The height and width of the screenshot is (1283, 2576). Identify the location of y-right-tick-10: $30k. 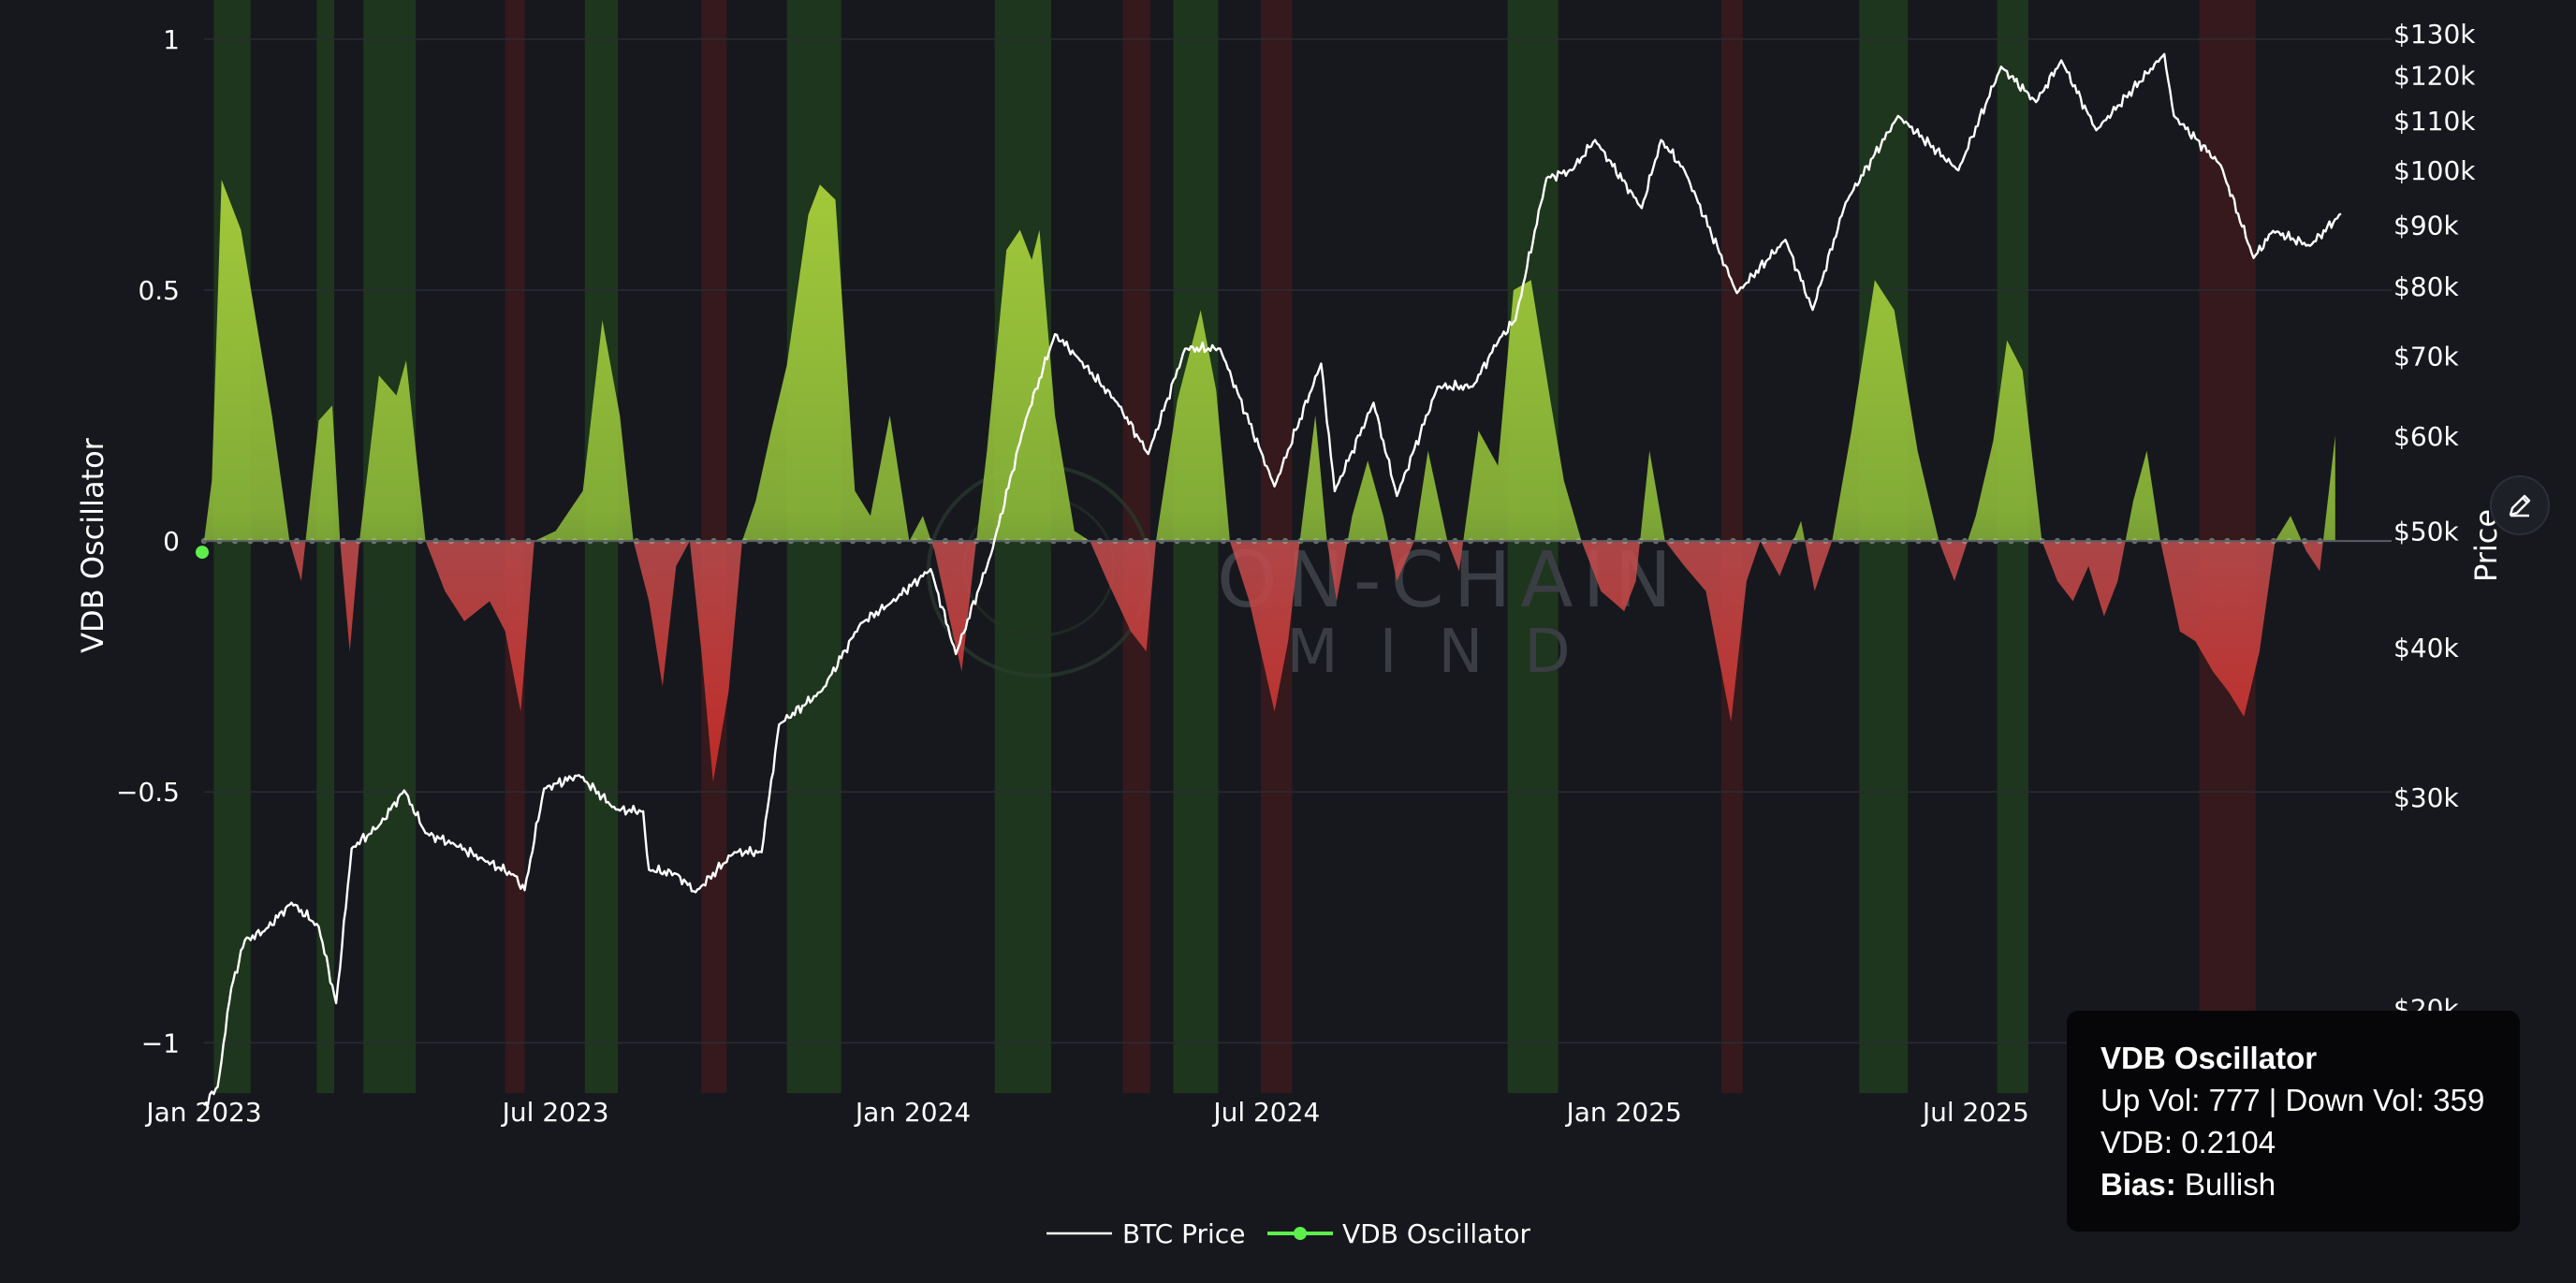
(2426, 797).